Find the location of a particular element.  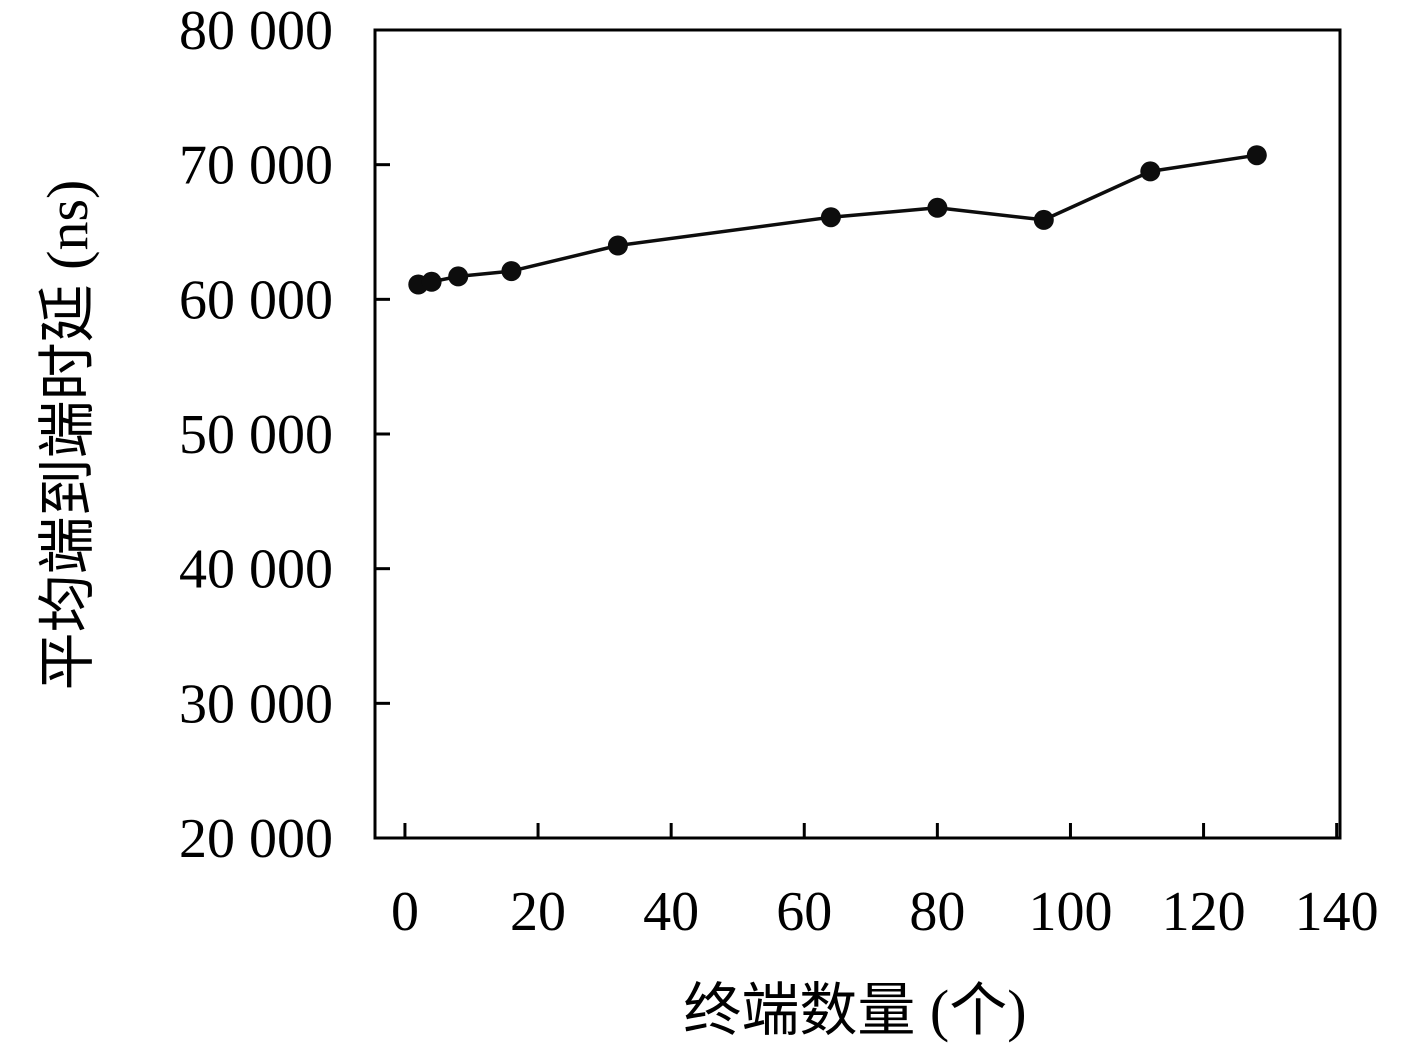

y-tick-label: 70 000 is located at coordinates (256, 166).